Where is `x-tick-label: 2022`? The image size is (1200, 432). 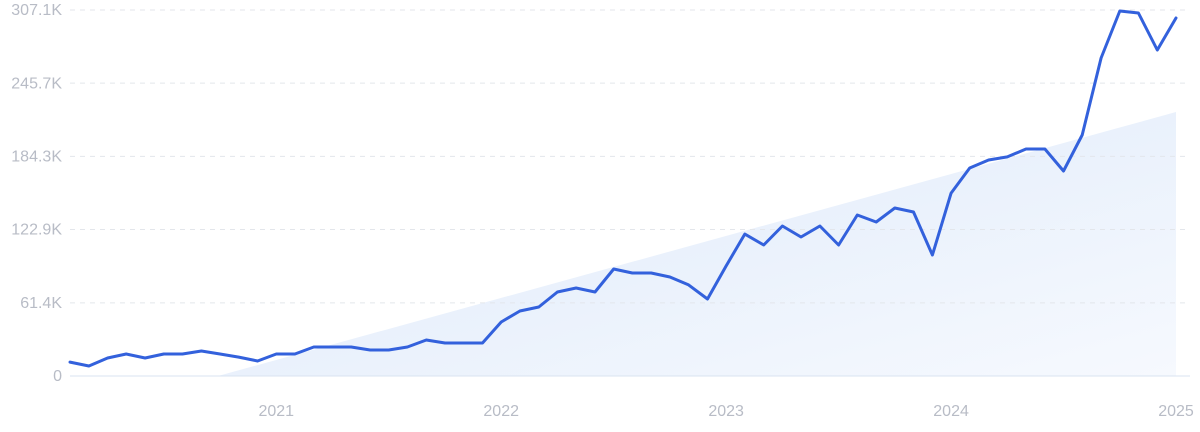 x-tick-label: 2022 is located at coordinates (501, 411).